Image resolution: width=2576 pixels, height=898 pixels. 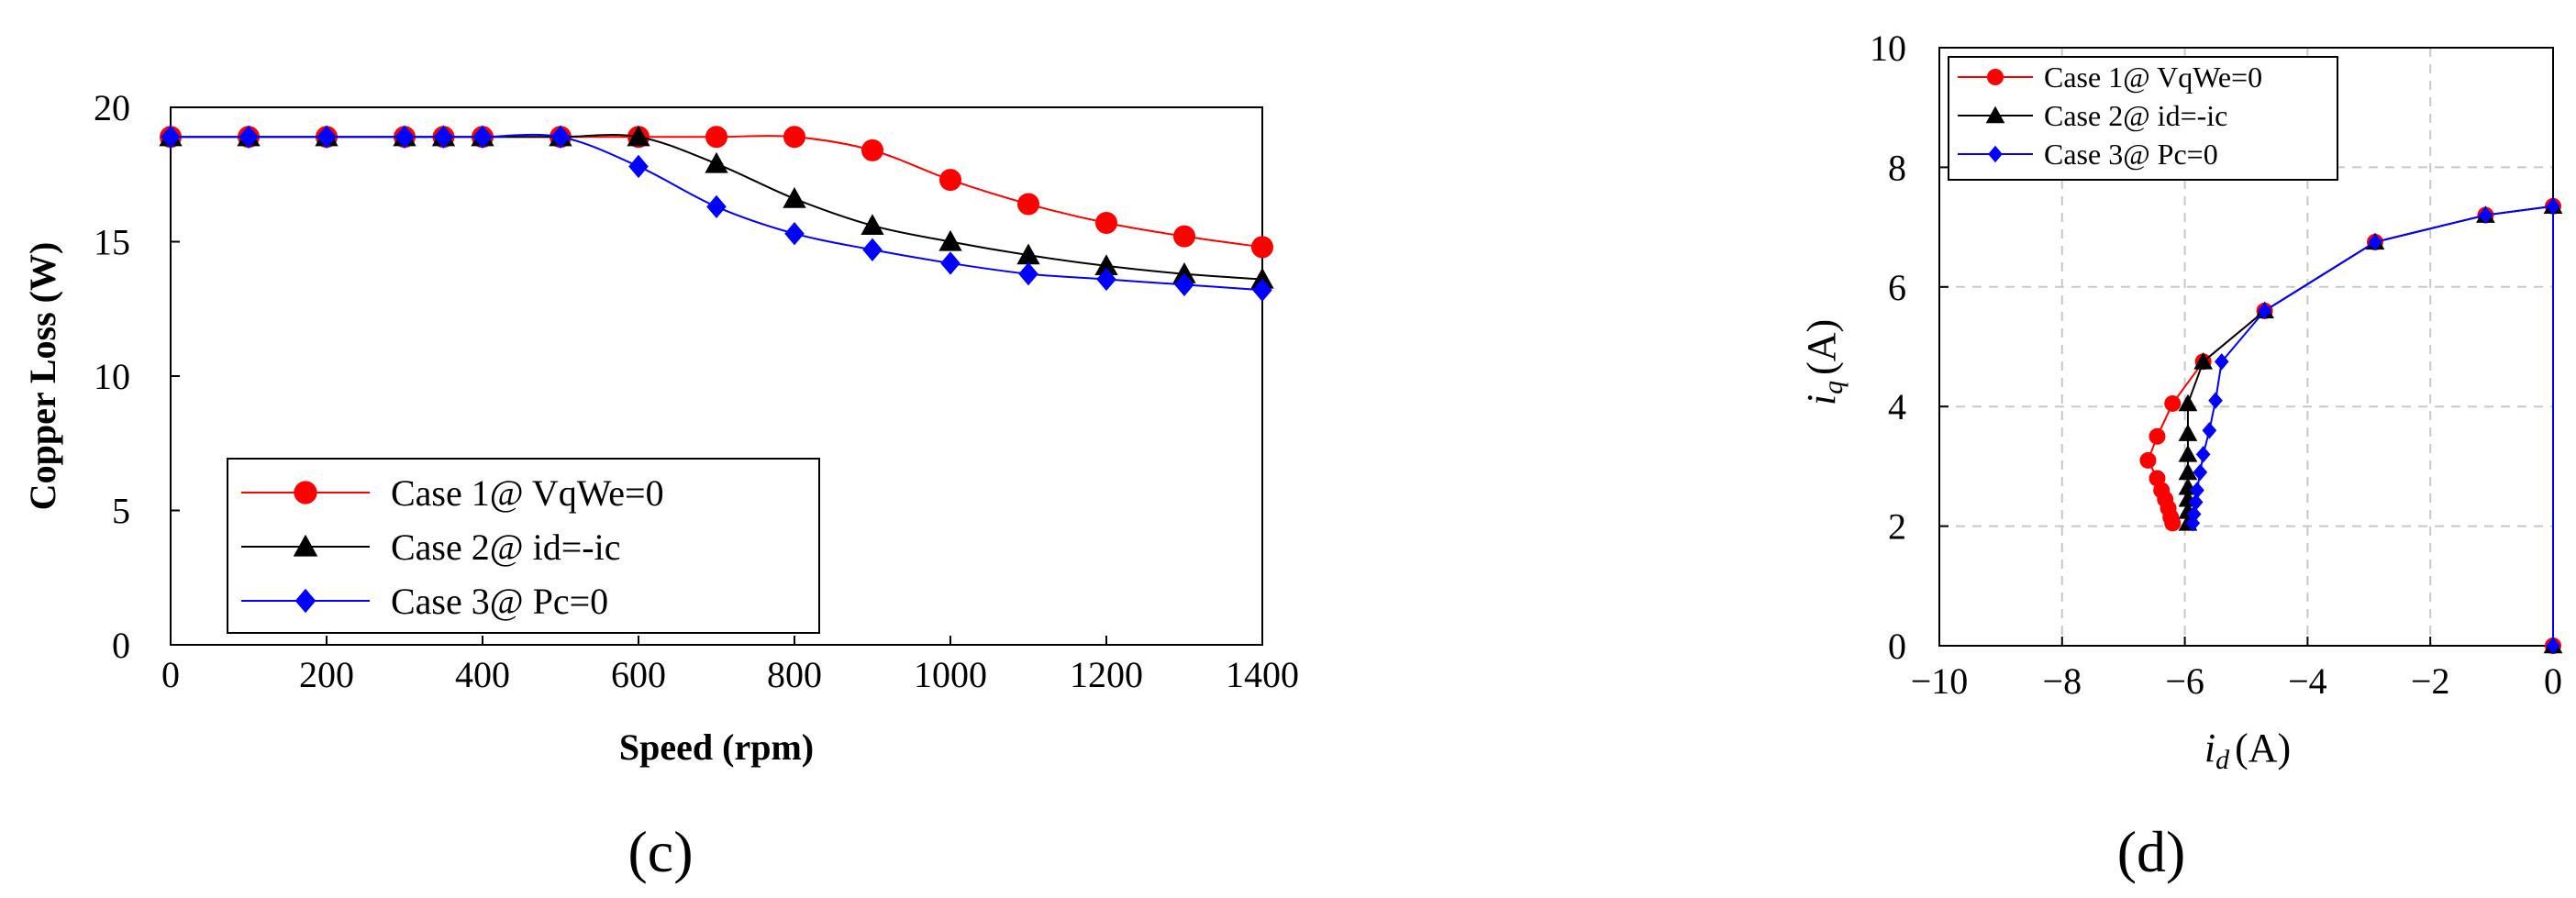 I want to click on chart-d-x-tick-label: 0, so click(x=2553, y=681).